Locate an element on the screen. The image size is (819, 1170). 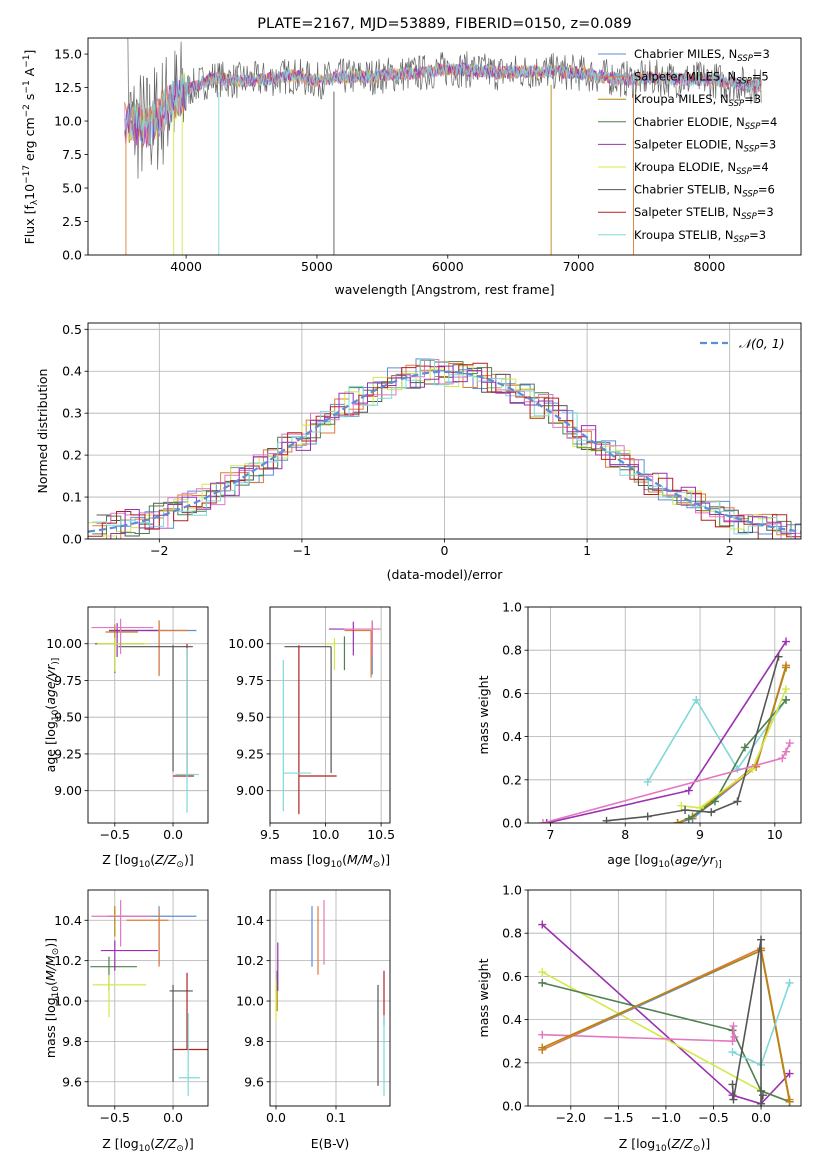
x-tick-label: 10.5 is located at coordinates (381, 834).